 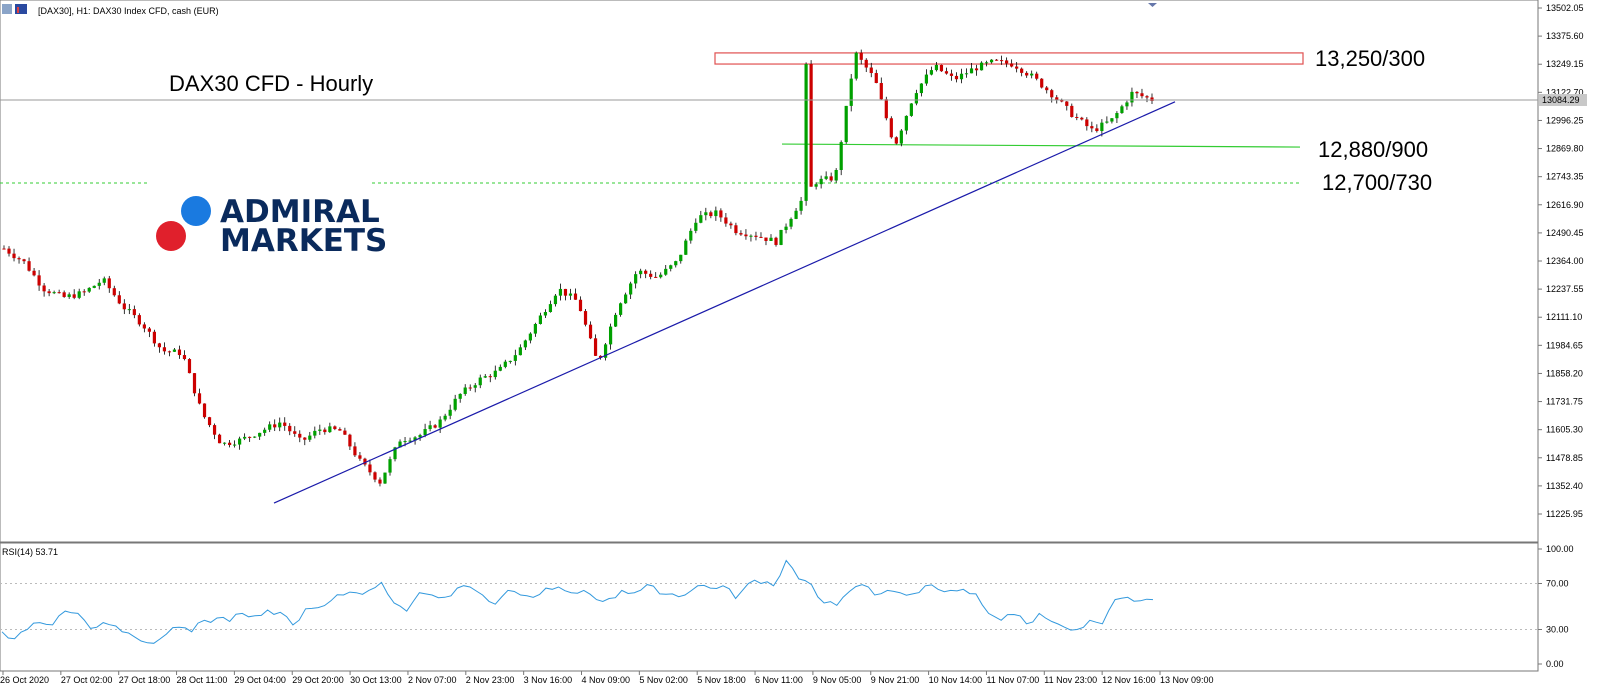 I want to click on logo-blue-dot, so click(x=196, y=211).